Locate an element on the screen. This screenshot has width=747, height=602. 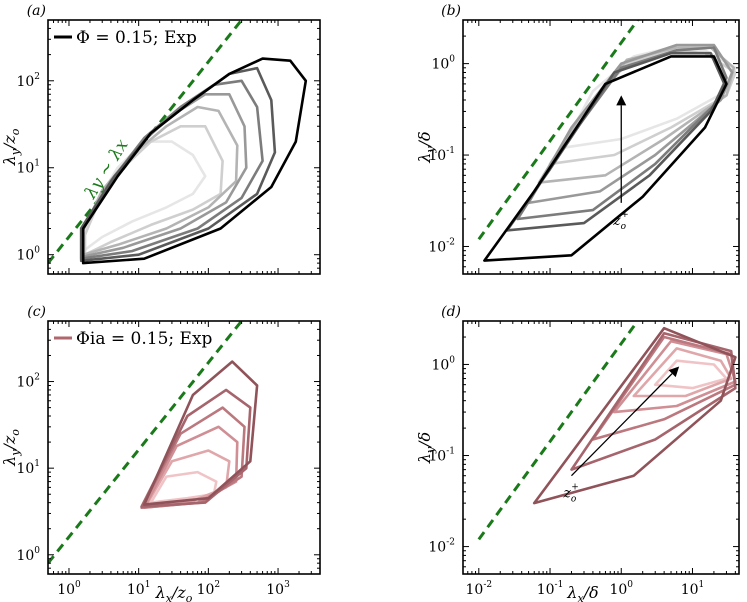
x-tick-label: 10⁻¹ is located at coordinates (550, 589).